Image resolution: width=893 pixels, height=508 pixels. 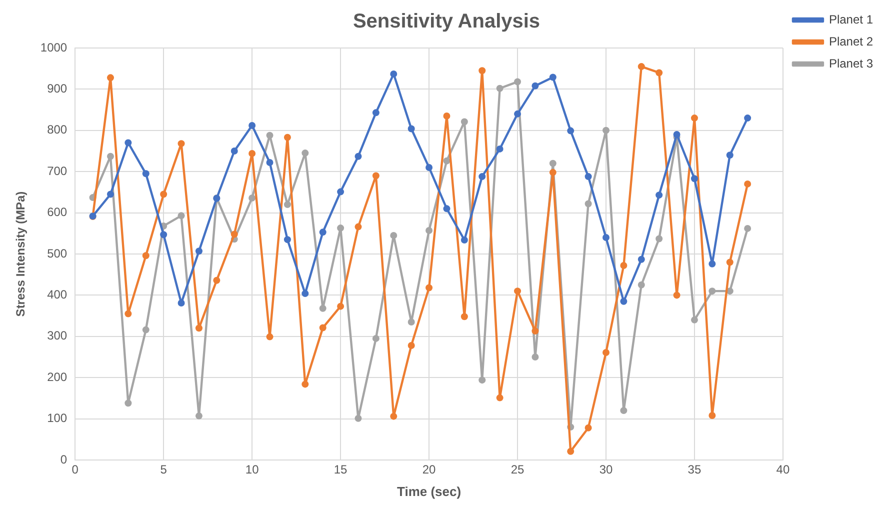 What do you see at coordinates (57, 295) in the screenshot?
I see `y-tick-label: 400` at bounding box center [57, 295].